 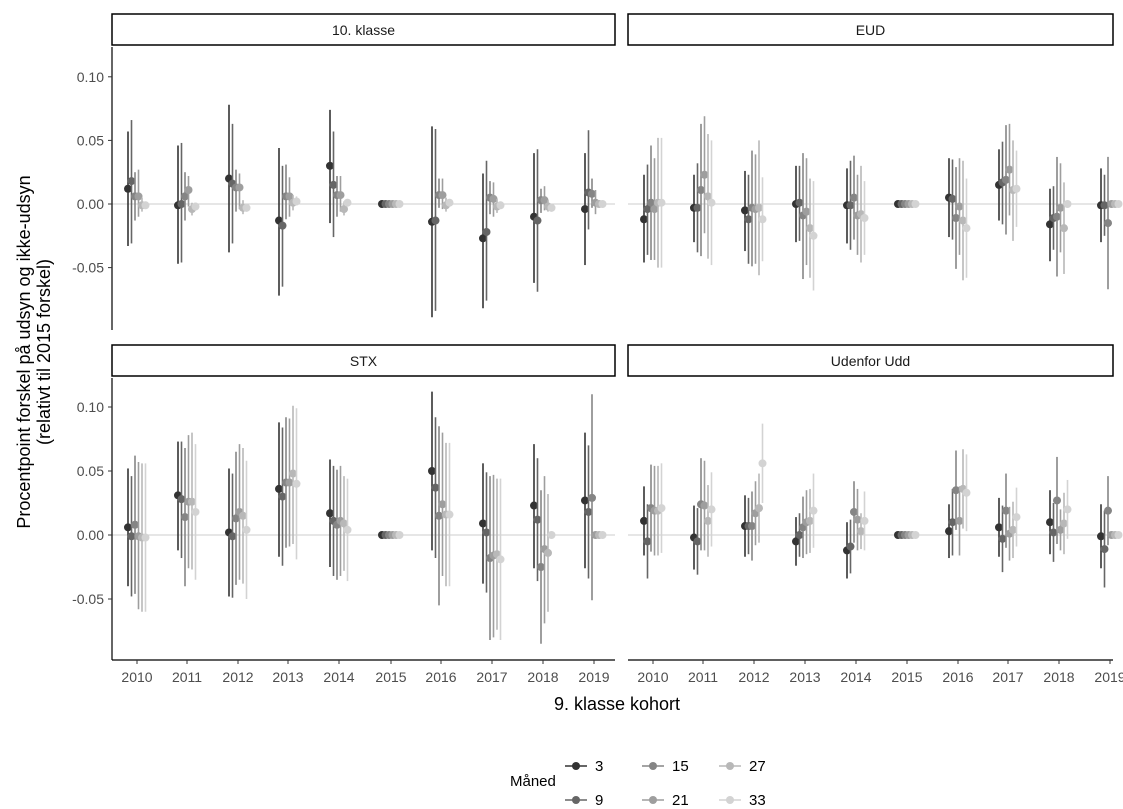 I want to click on x-axis-title: 9. klasse kohort, so click(x=617, y=704).